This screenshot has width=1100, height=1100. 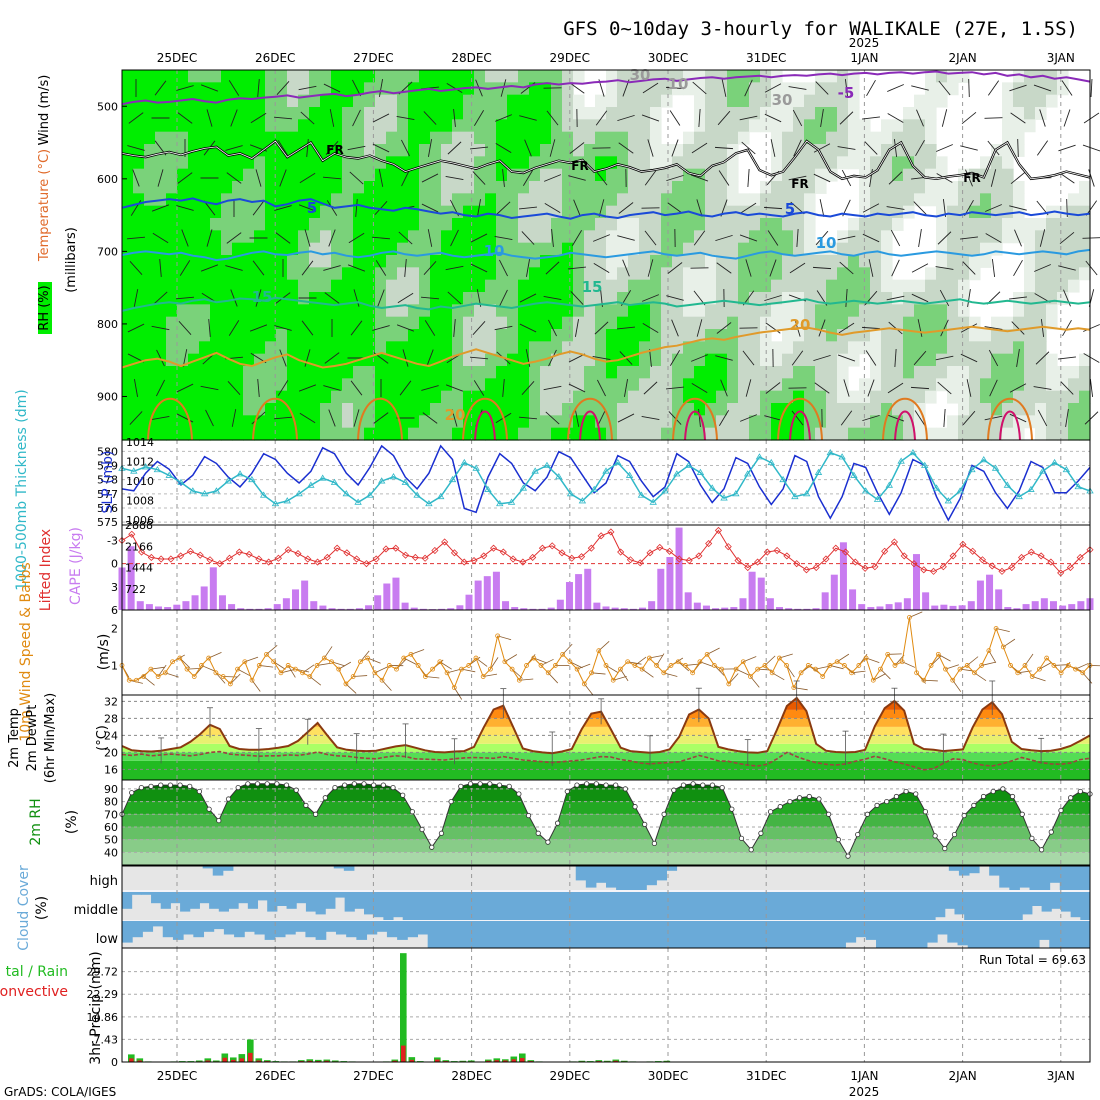 What do you see at coordinates (107, 522) in the screenshot?
I see `y-tick-label-left: 575` at bounding box center [107, 522].